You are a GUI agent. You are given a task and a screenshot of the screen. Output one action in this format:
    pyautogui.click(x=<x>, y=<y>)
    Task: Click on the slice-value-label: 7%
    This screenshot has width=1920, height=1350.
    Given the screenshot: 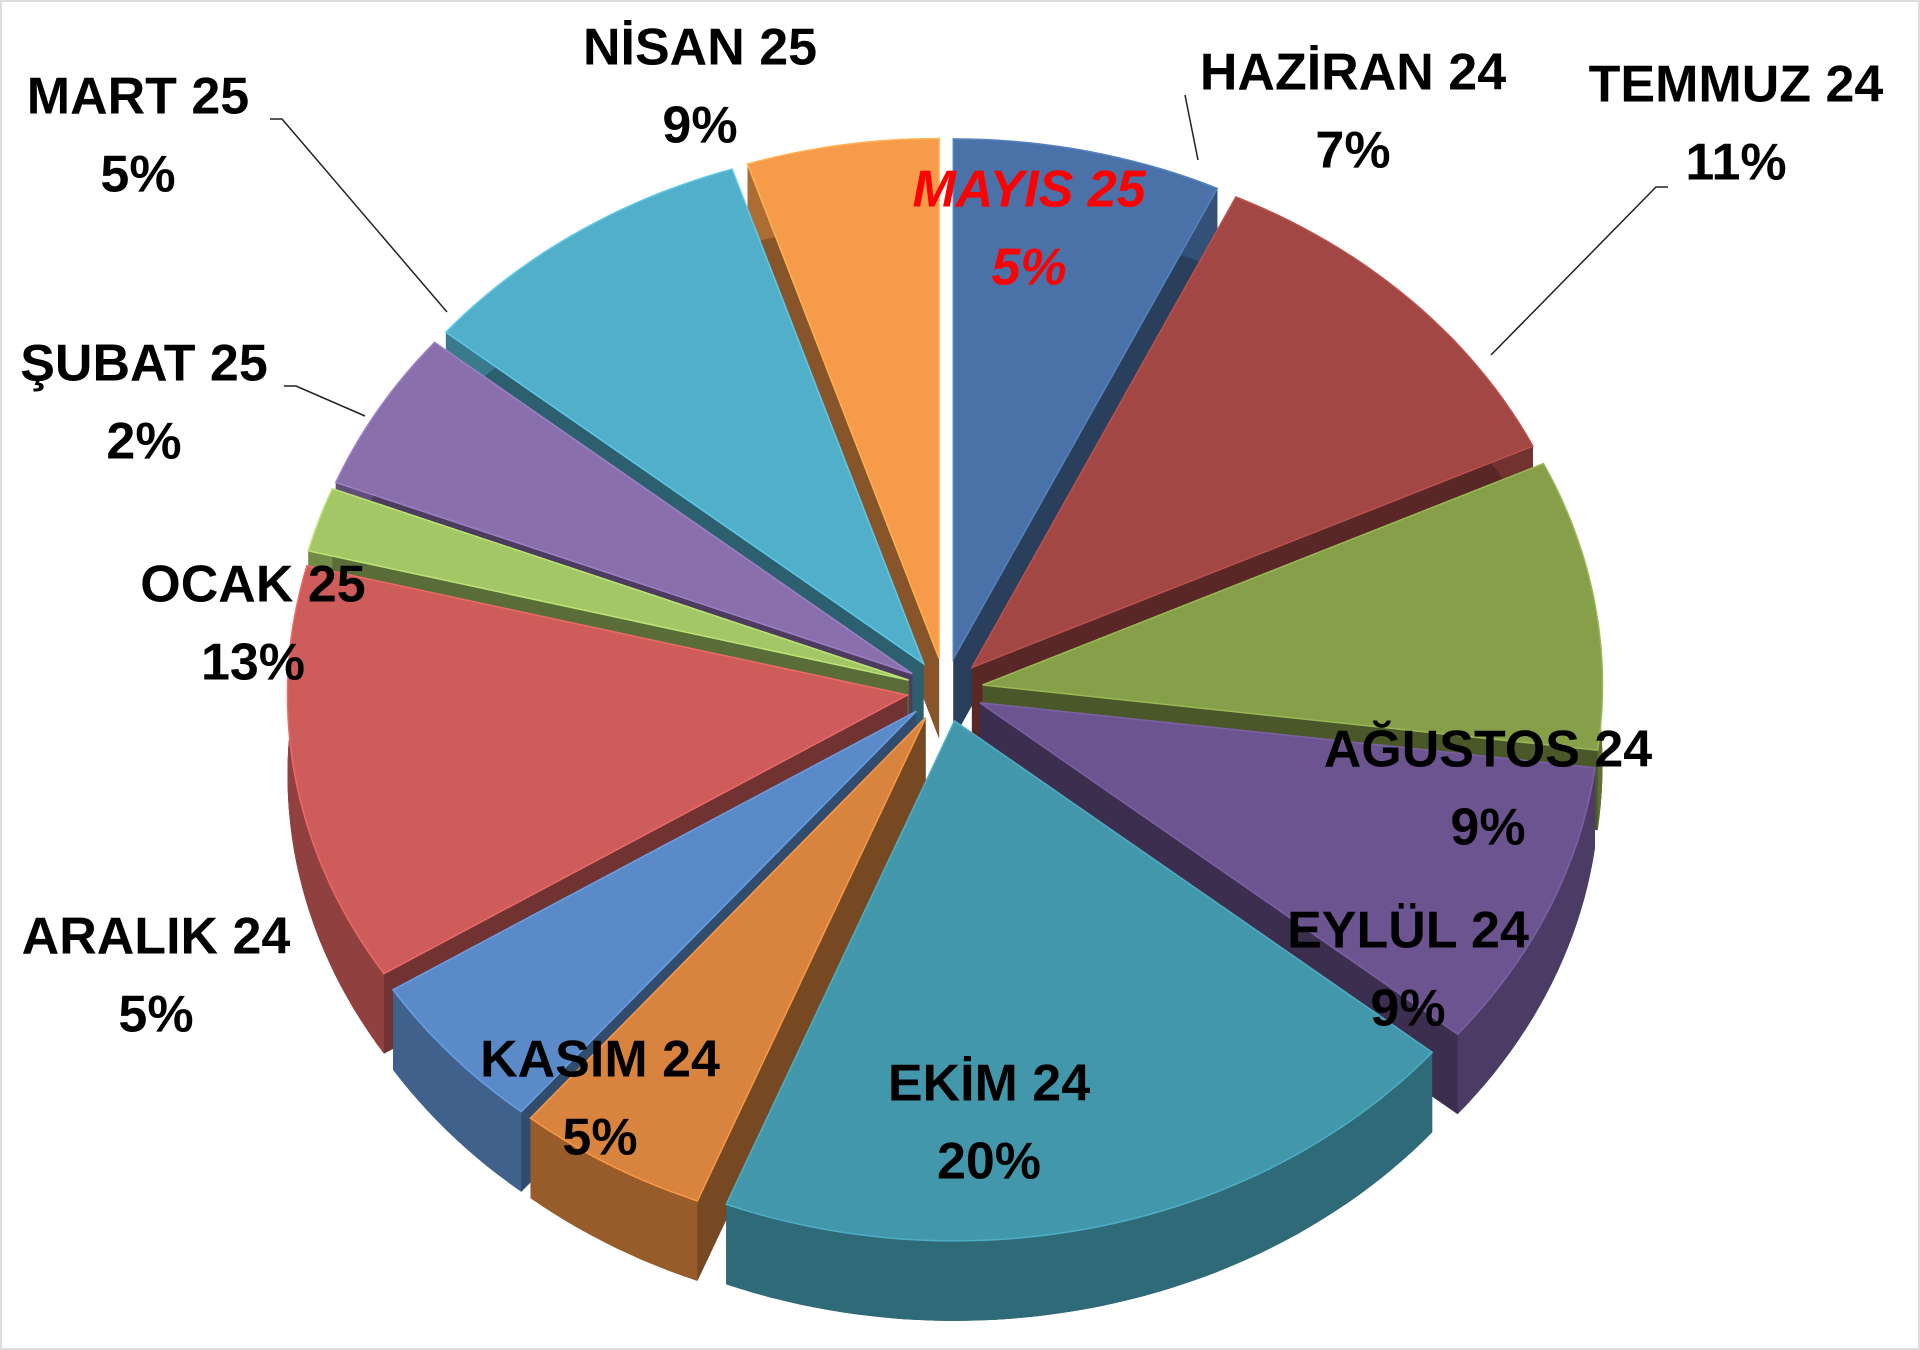 What is the action you would take?
    pyautogui.click(x=1352, y=151)
    